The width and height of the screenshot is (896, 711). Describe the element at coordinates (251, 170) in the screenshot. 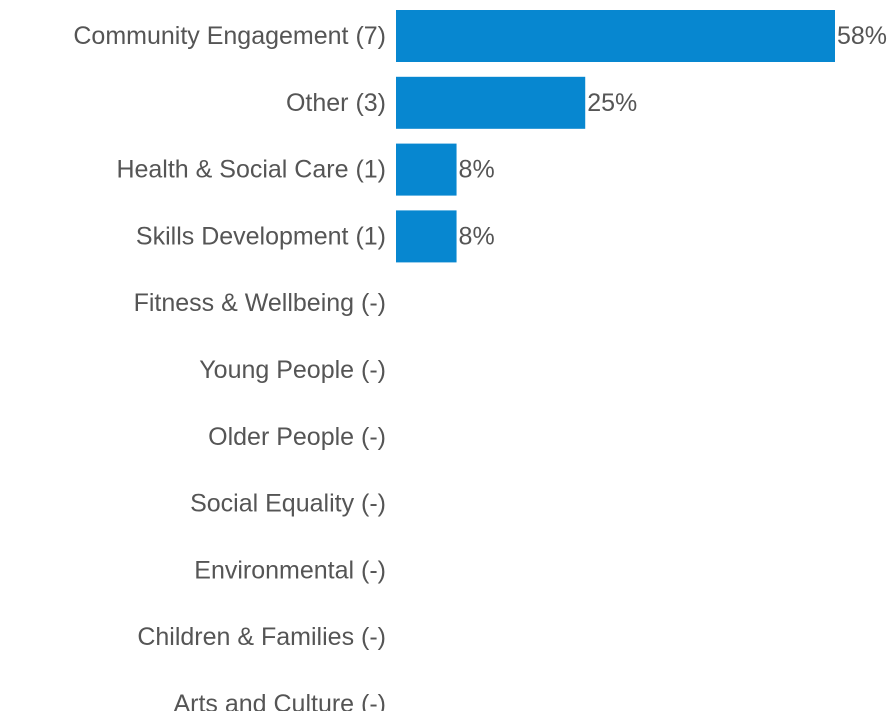

I see `category-label: Health & Social Care (1)` at that location.